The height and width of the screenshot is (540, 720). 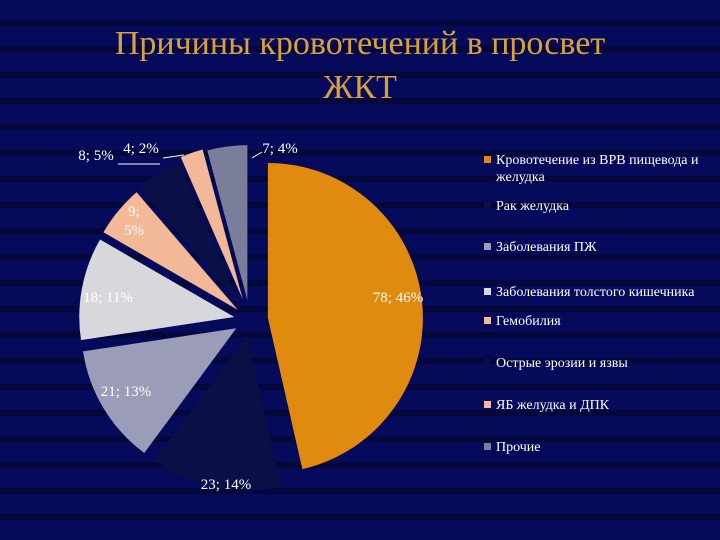 What do you see at coordinates (553, 405) in the screenshot?
I see `legend-label: ЯБ желудка и ДПК` at bounding box center [553, 405].